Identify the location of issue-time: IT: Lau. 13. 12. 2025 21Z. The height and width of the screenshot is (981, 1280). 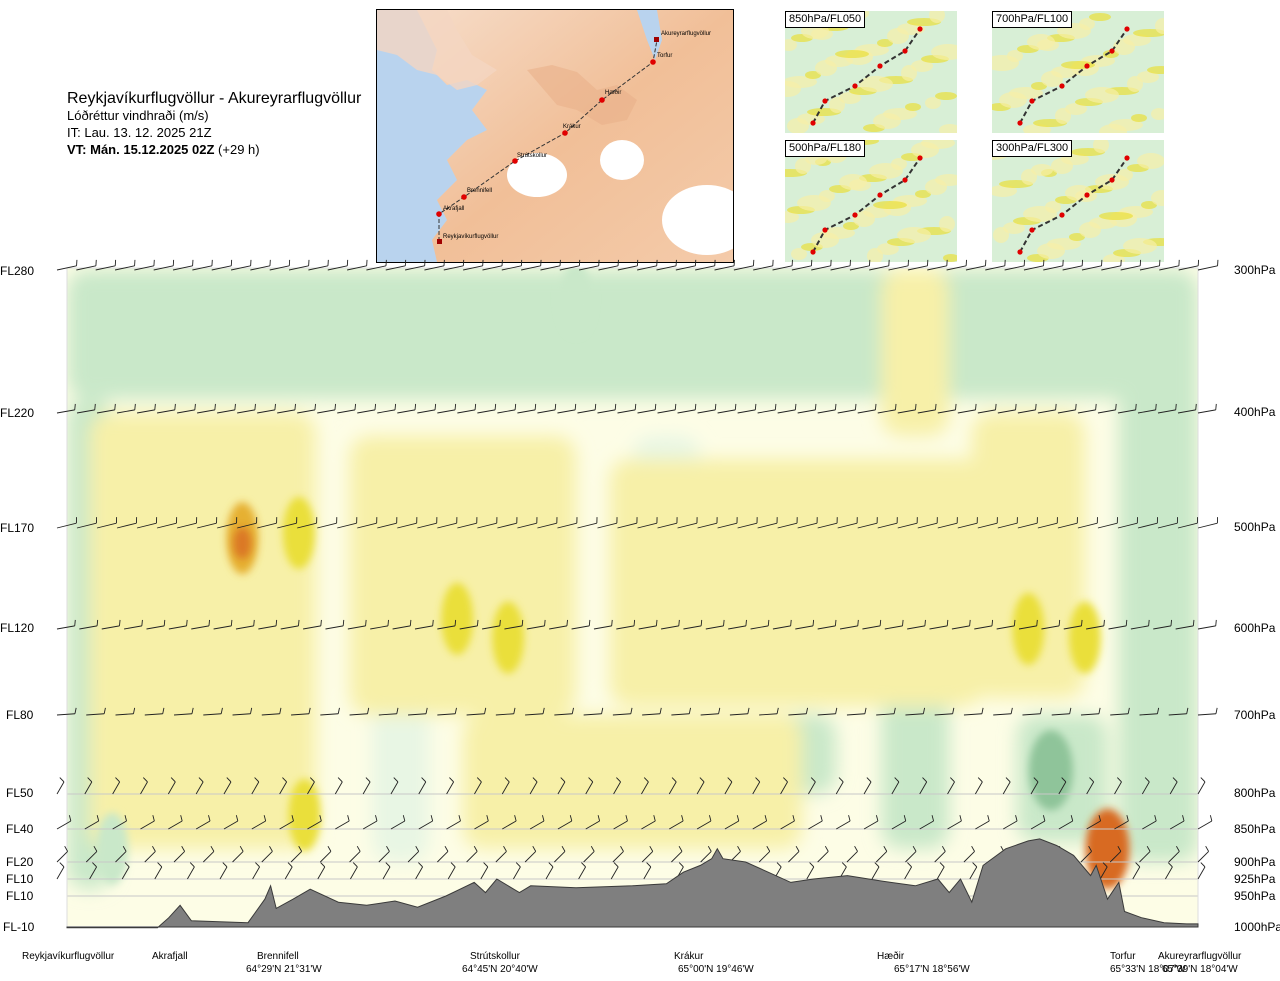
(139, 132).